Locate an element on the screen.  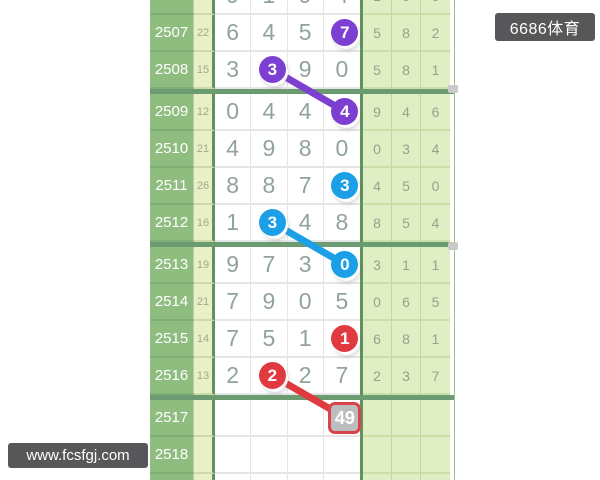
table-row is located at coordinates (302, 477).